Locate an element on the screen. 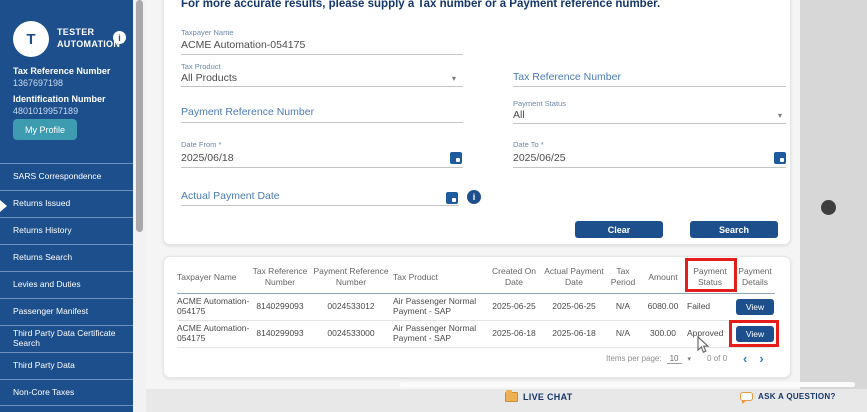 This screenshot has height=412, width=867. actual-payment-date-underline is located at coordinates (320, 205).